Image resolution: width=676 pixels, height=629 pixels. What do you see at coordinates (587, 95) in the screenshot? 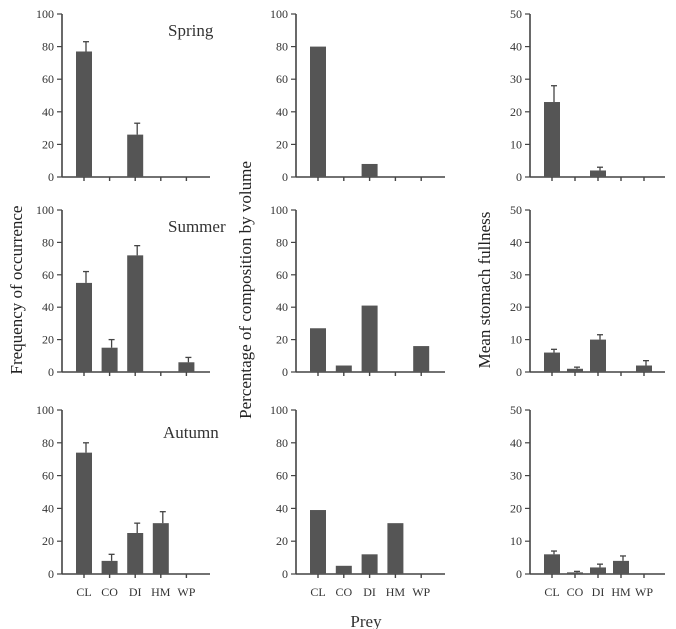
I see `panel-spring-2: 0 10 20 30 40 50` at bounding box center [587, 95].